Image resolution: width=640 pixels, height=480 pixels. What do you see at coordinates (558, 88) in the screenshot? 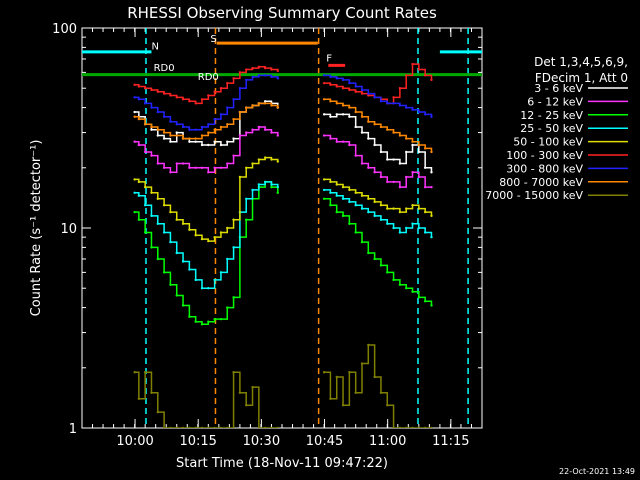
I see `legend-label: 3 - 6 keV` at bounding box center [558, 88].